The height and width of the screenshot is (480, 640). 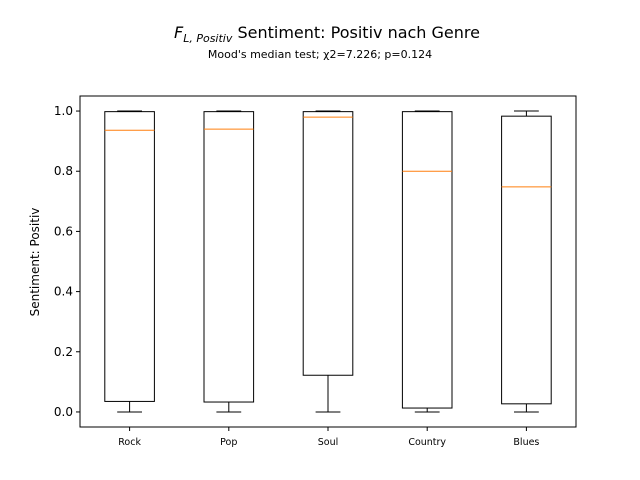 What do you see at coordinates (328, 442) in the screenshot?
I see `x-tick-label: Soul` at bounding box center [328, 442].